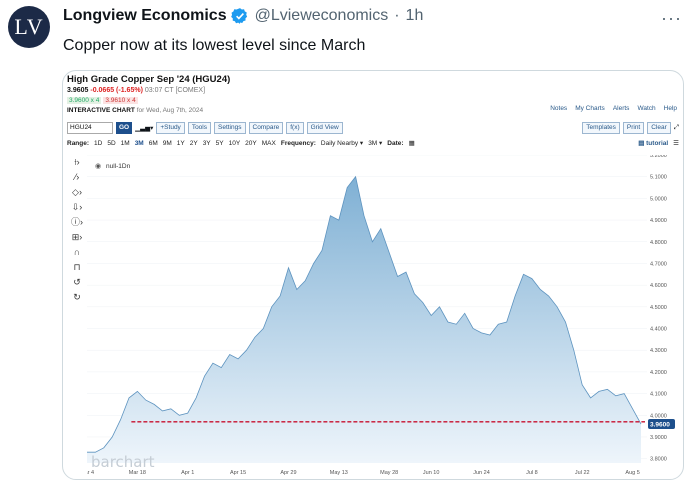 Image resolution: width=698 pixels, height=490 pixels. What do you see at coordinates (116, 90) in the screenshot?
I see `price-change: -0.0665 (-1.65%)` at bounding box center [116, 90].